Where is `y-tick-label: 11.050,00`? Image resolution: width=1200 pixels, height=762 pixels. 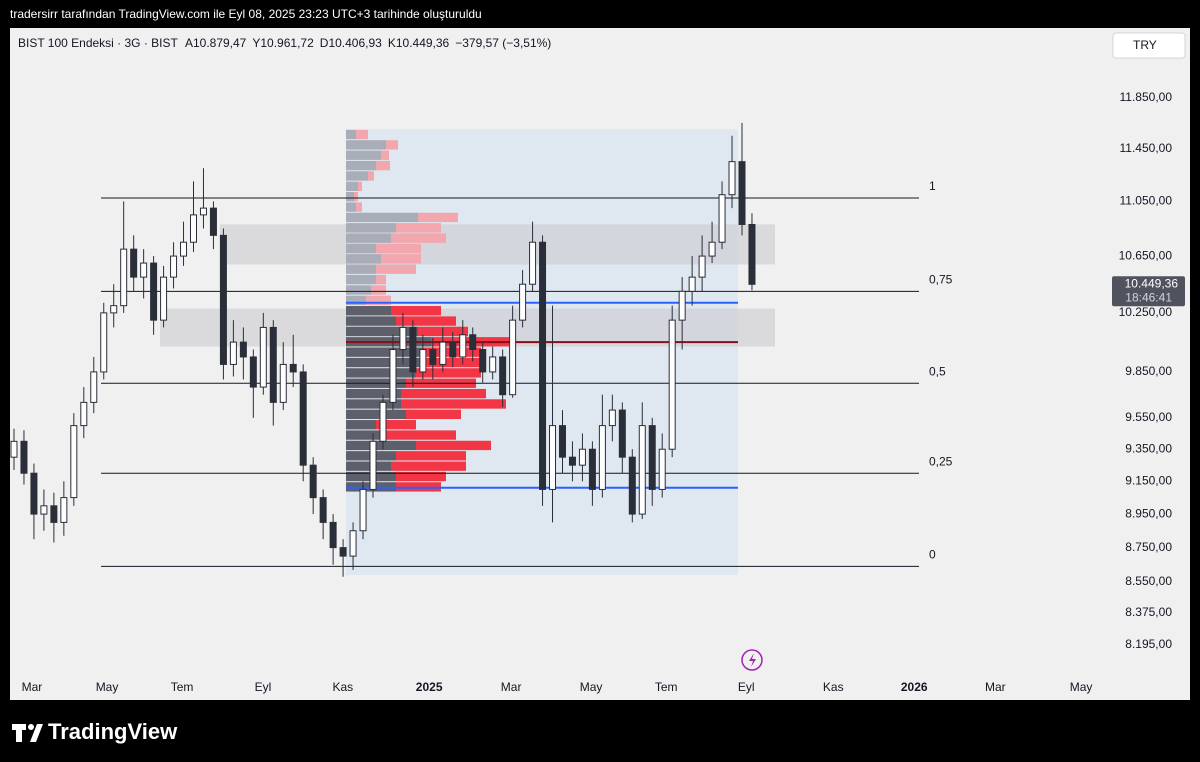 y-tick-label: 11.050,00 is located at coordinates (1146, 201).